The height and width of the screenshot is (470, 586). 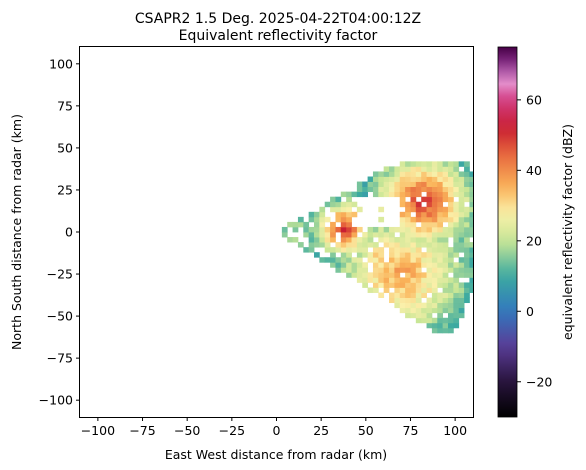 I want to click on x-tick-label: 0, so click(x=277, y=430).